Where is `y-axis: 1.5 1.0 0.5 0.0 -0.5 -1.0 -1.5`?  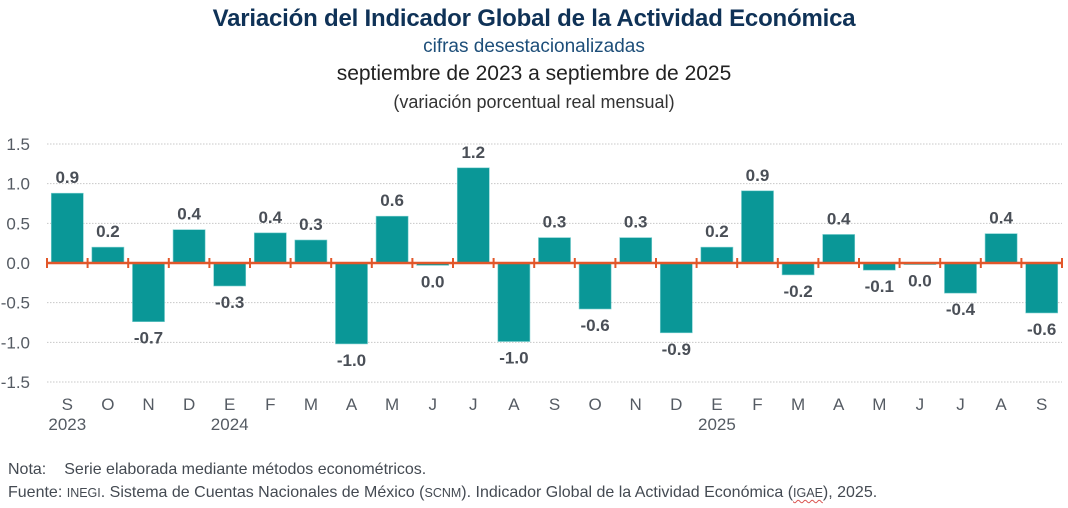 y-axis: 1.5 1.0 0.5 0.0 -0.5 -1.0 -1.5 is located at coordinates (15, 263).